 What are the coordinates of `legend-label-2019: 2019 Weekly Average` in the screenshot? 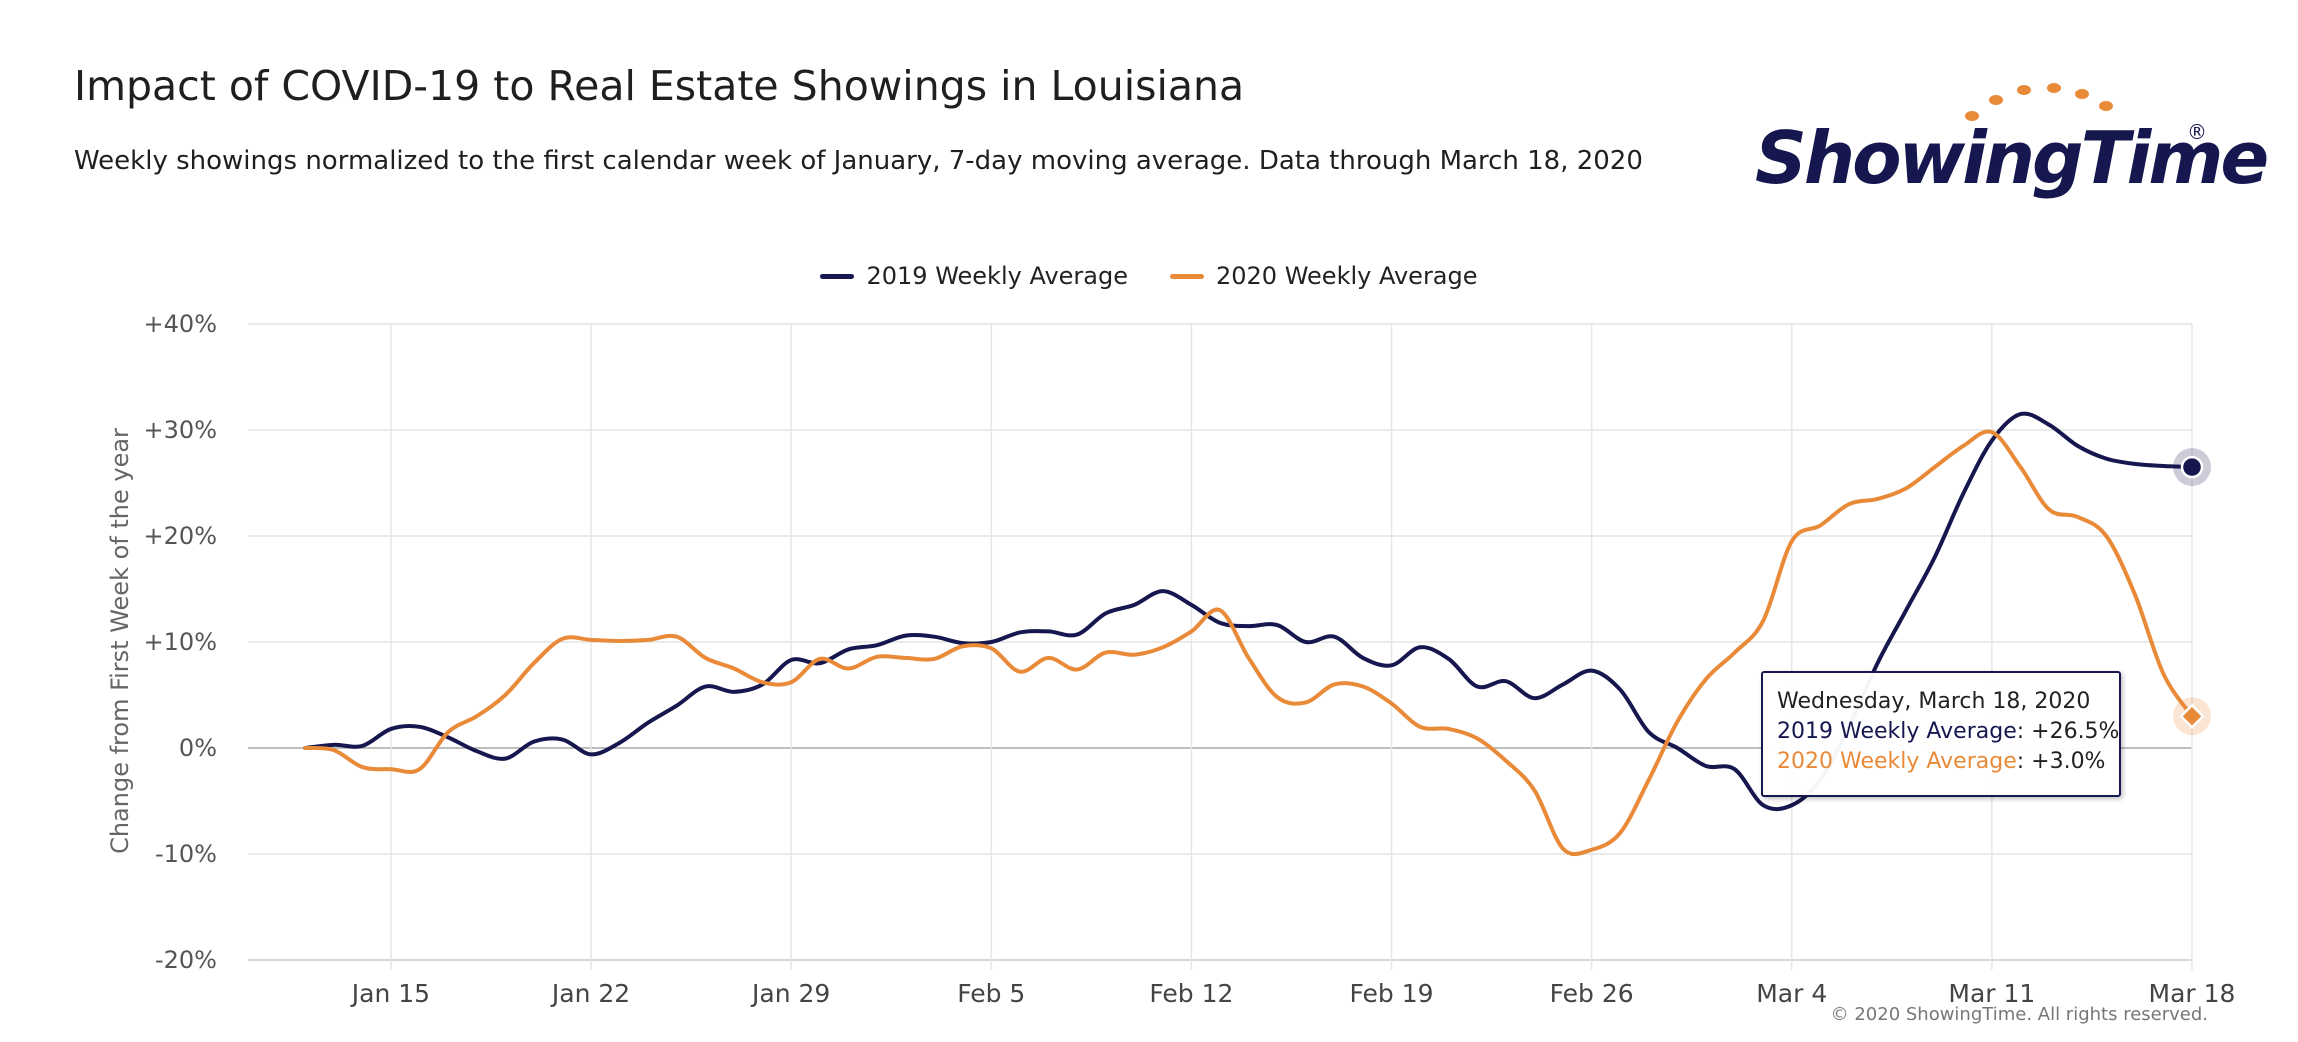 It's located at (997, 276).